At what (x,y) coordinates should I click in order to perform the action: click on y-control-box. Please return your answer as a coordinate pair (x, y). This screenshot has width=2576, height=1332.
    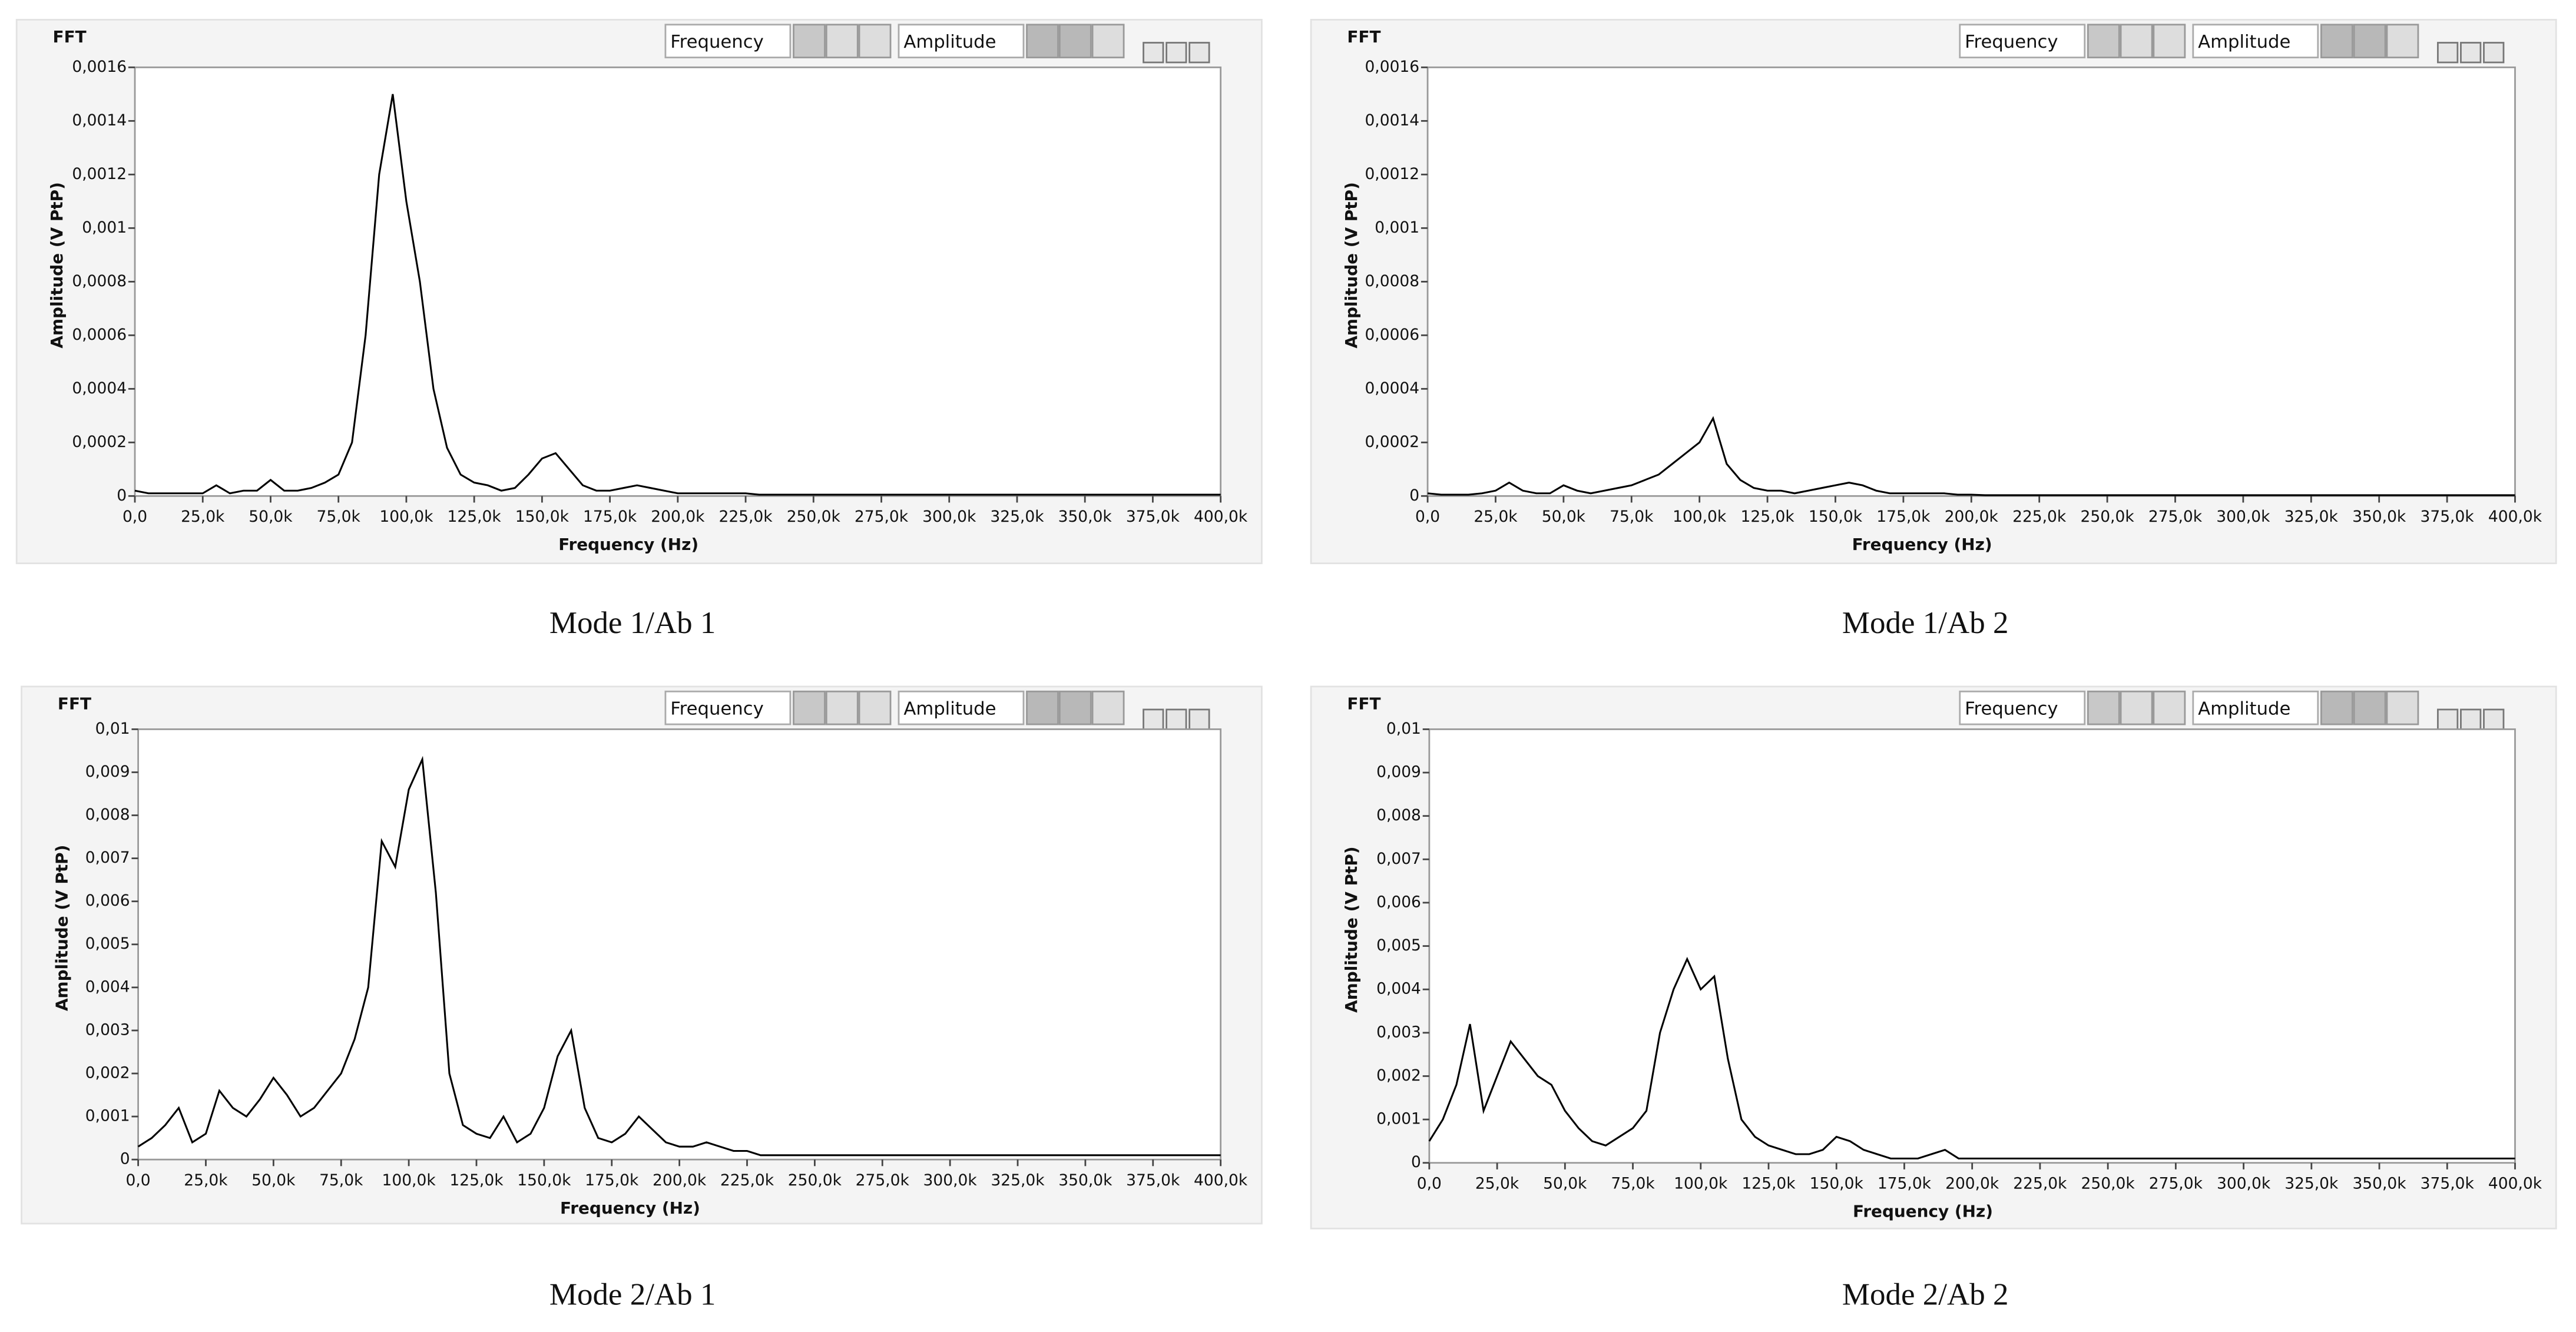
    Looking at the image, I should click on (2255, 41).